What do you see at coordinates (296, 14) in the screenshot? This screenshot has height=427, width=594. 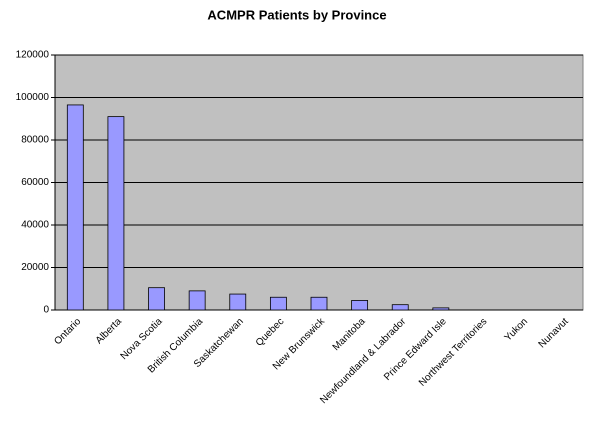 I see `chart-title: ACMPR Patients by Province` at bounding box center [296, 14].